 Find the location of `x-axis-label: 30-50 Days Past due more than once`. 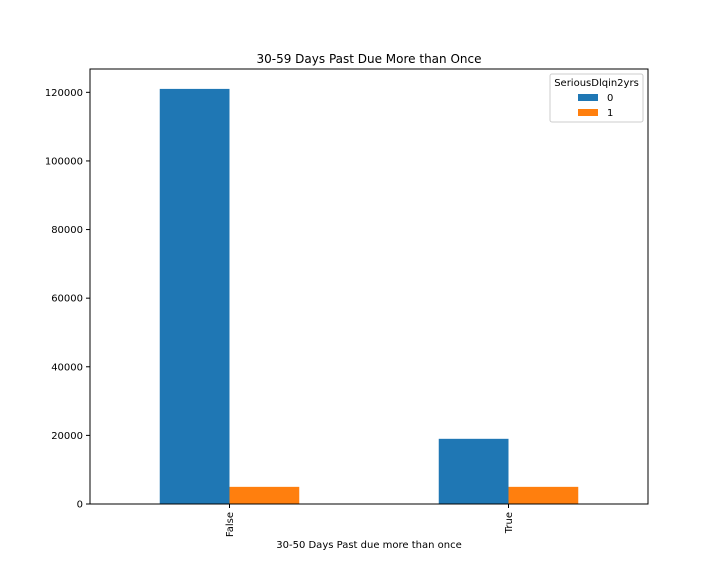

x-axis-label: 30-50 Days Past due more than once is located at coordinates (369, 545).